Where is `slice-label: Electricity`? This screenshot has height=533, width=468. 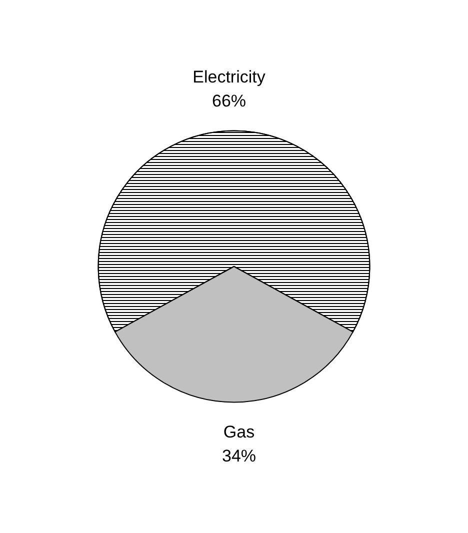 slice-label: Electricity is located at coordinates (229, 76).